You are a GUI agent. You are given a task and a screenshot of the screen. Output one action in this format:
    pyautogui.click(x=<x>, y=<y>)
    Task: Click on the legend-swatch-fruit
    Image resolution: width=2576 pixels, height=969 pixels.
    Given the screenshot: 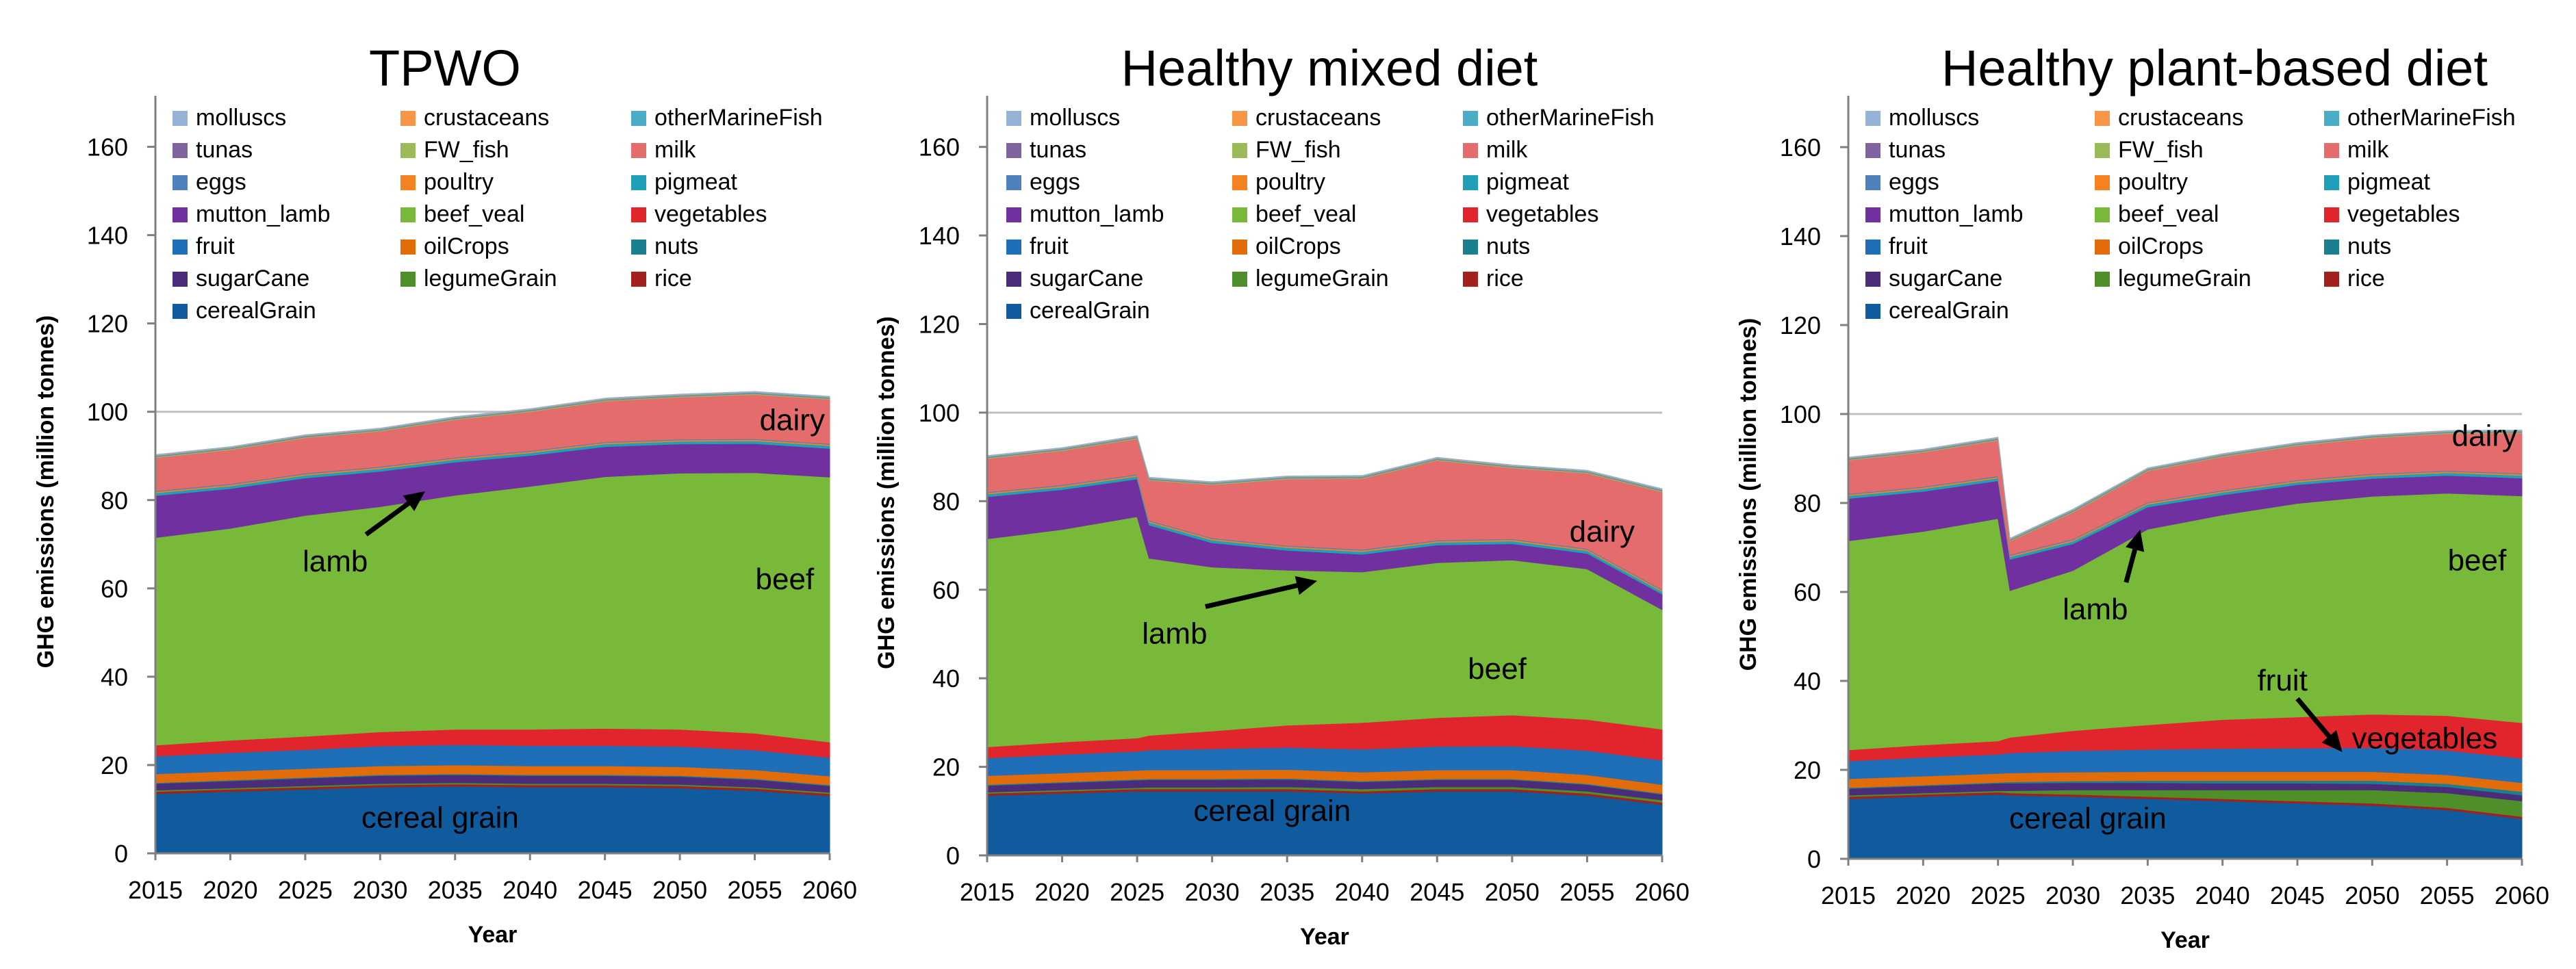 What is the action you would take?
    pyautogui.click(x=180, y=247)
    